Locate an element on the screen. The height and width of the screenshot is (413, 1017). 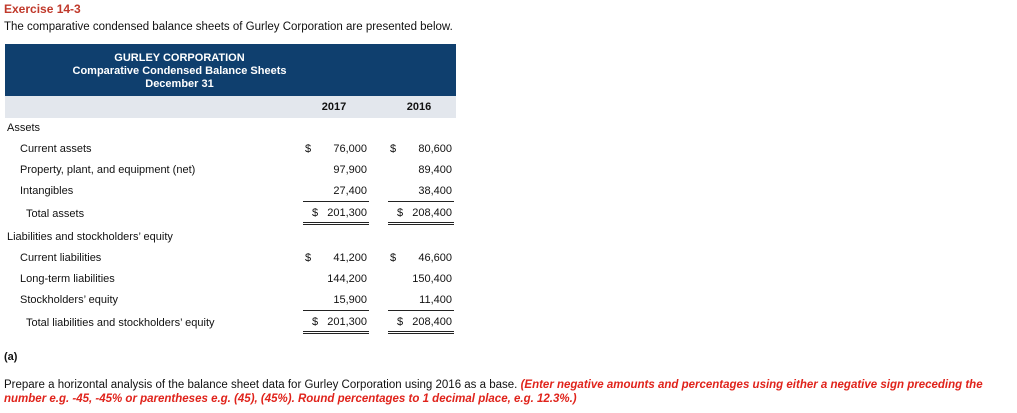
column-header-band is located at coordinates (230, 107).